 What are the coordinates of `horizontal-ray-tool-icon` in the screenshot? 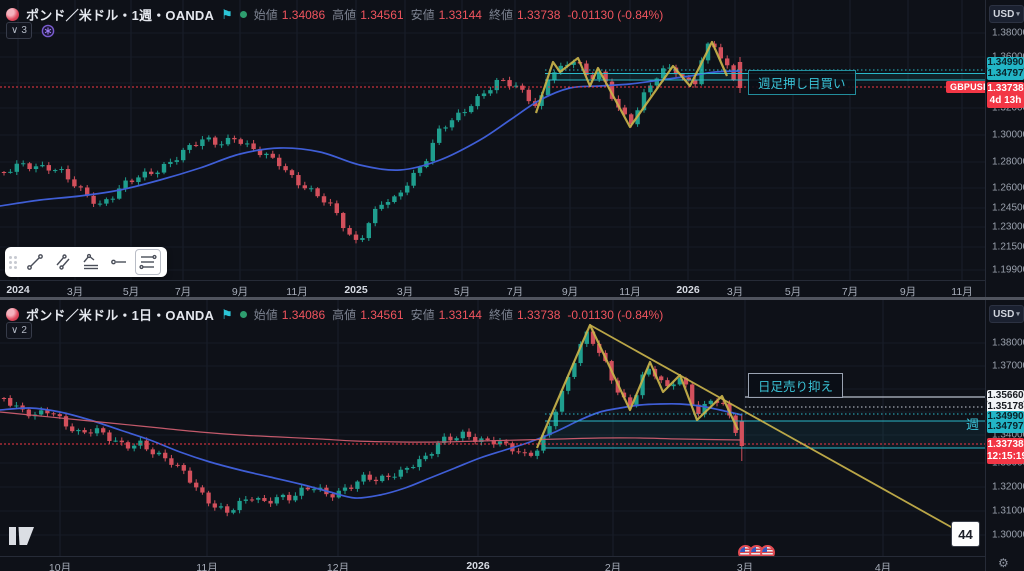 It's located at (119, 262).